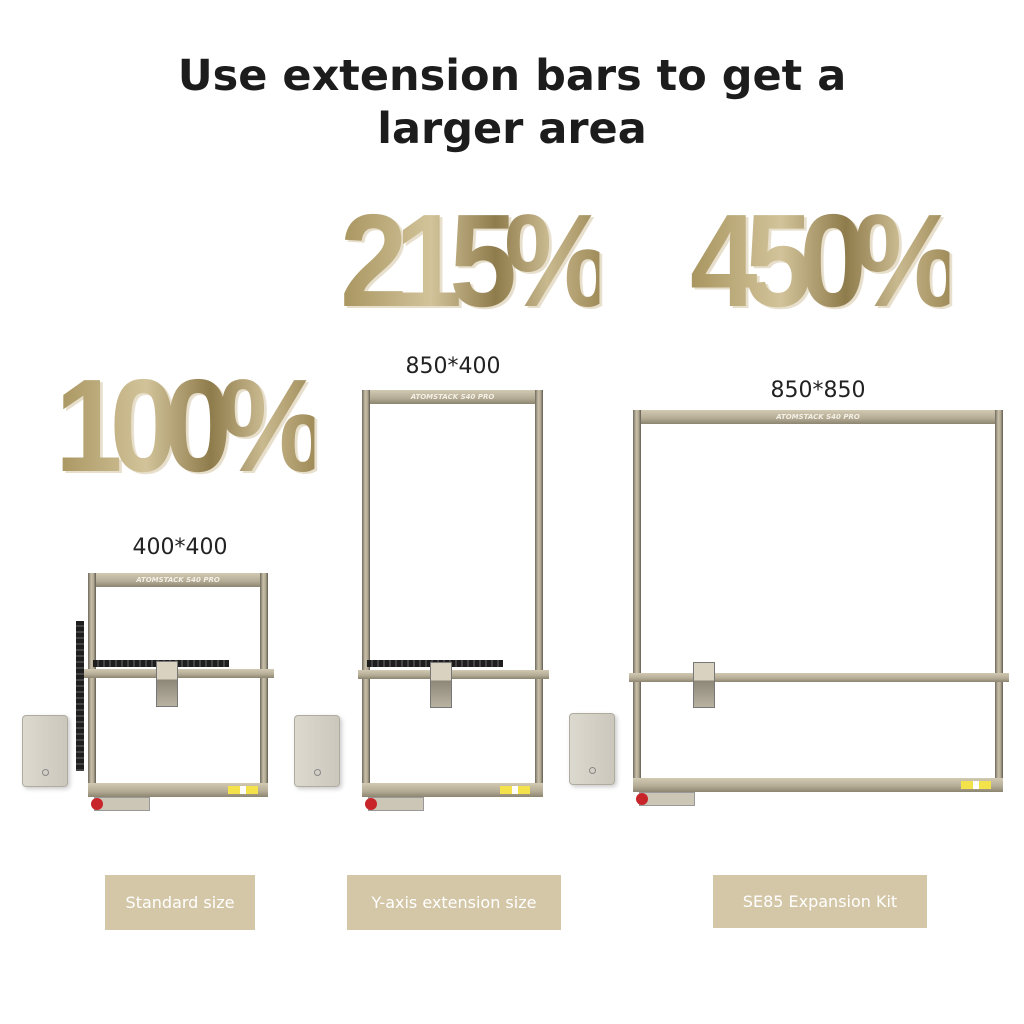 The image size is (1024, 1024). What do you see at coordinates (80, 696) in the screenshot?
I see `y-cable-chain` at bounding box center [80, 696].